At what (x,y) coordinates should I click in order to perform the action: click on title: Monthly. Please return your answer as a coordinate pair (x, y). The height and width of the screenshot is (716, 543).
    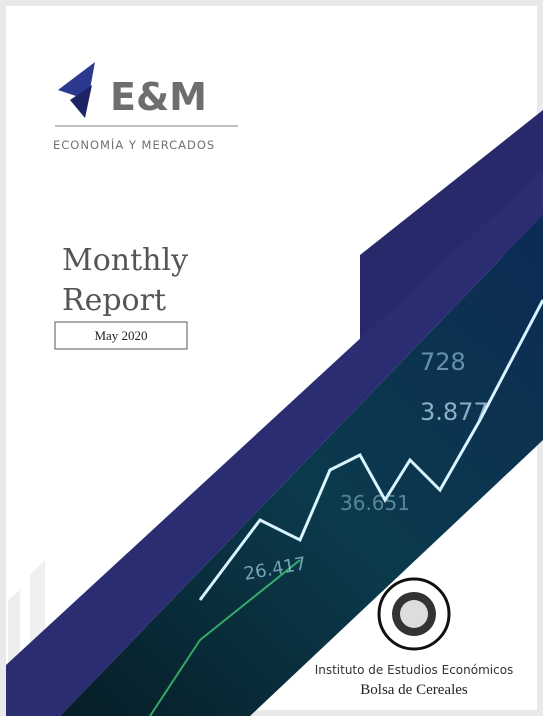
    Looking at the image, I should click on (125, 260).